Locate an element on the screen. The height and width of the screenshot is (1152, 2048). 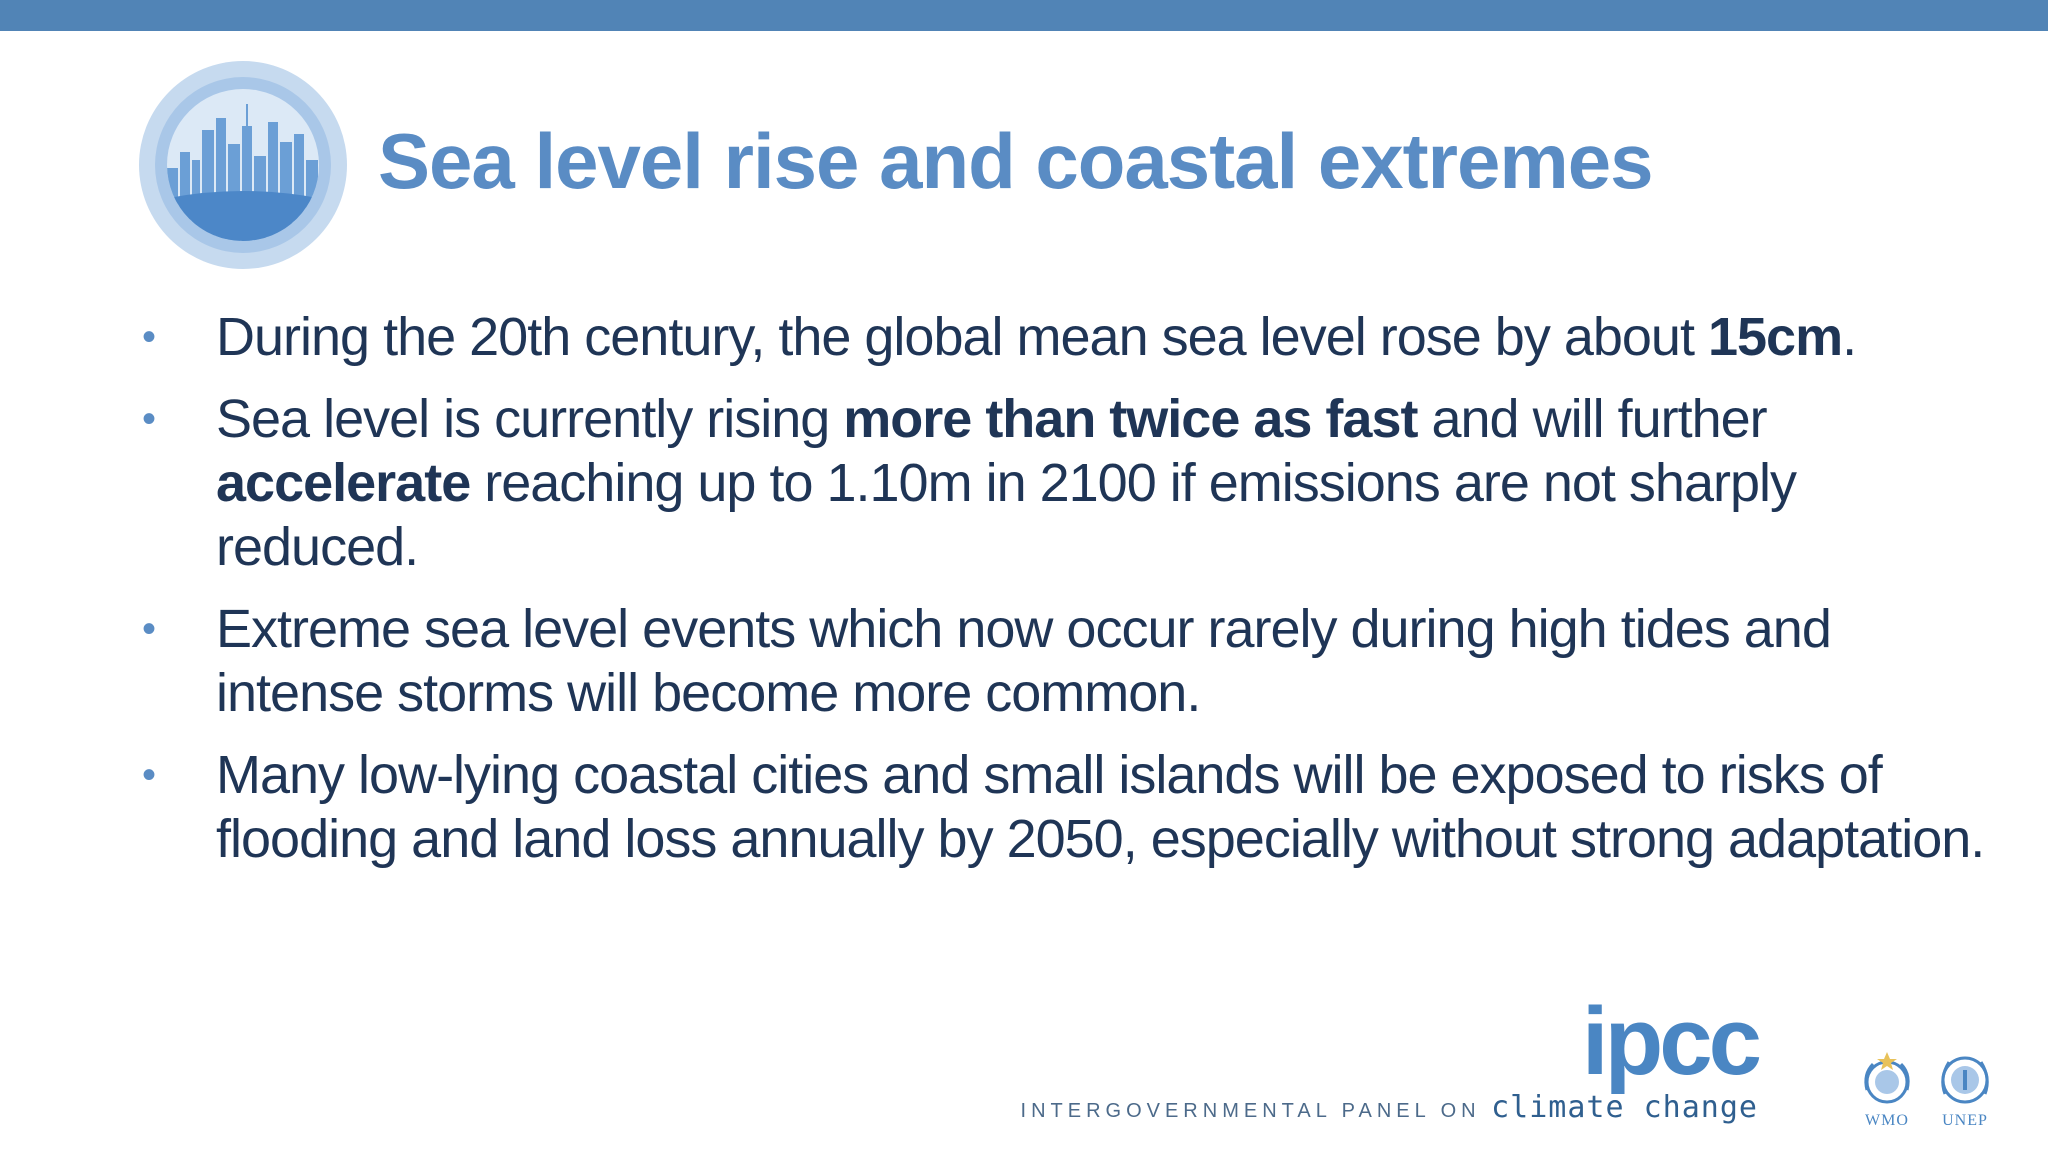
tagline-suffix: climate change is located at coordinates (1624, 1107).